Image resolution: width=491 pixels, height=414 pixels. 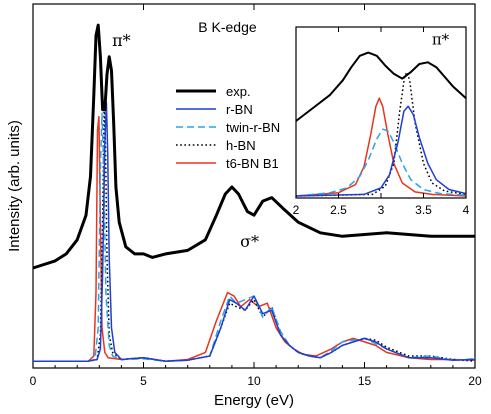 I want to click on x-tick-label: 0, so click(x=33, y=381).